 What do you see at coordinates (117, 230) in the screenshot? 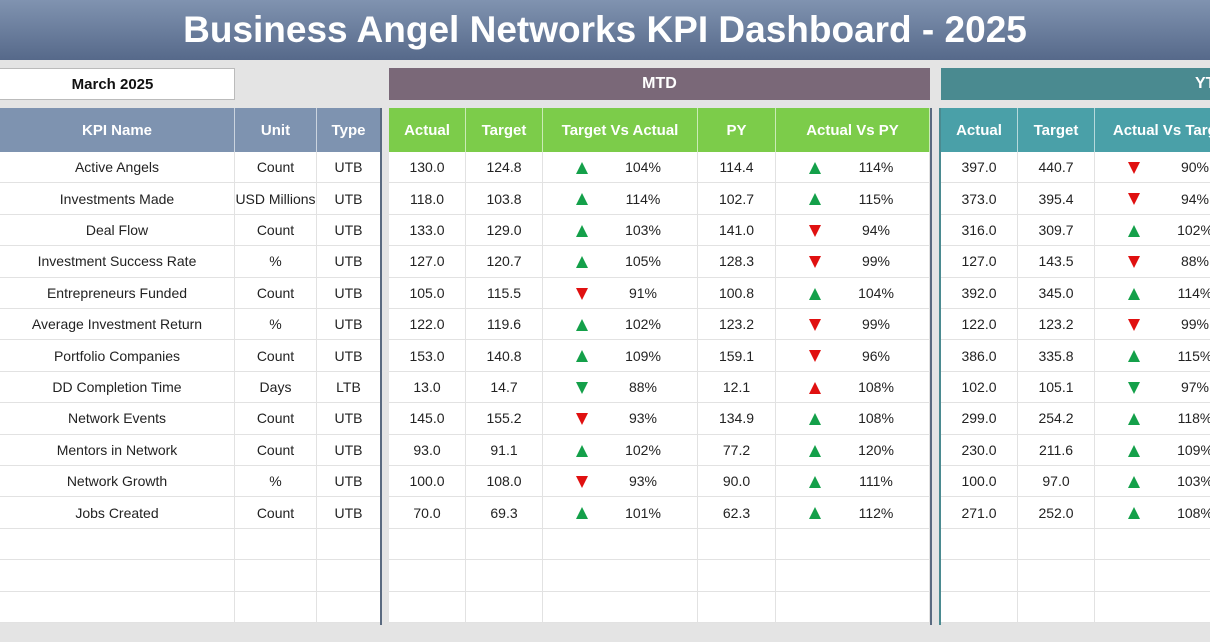
I see `table-cell: Deal Flow` at bounding box center [117, 230].